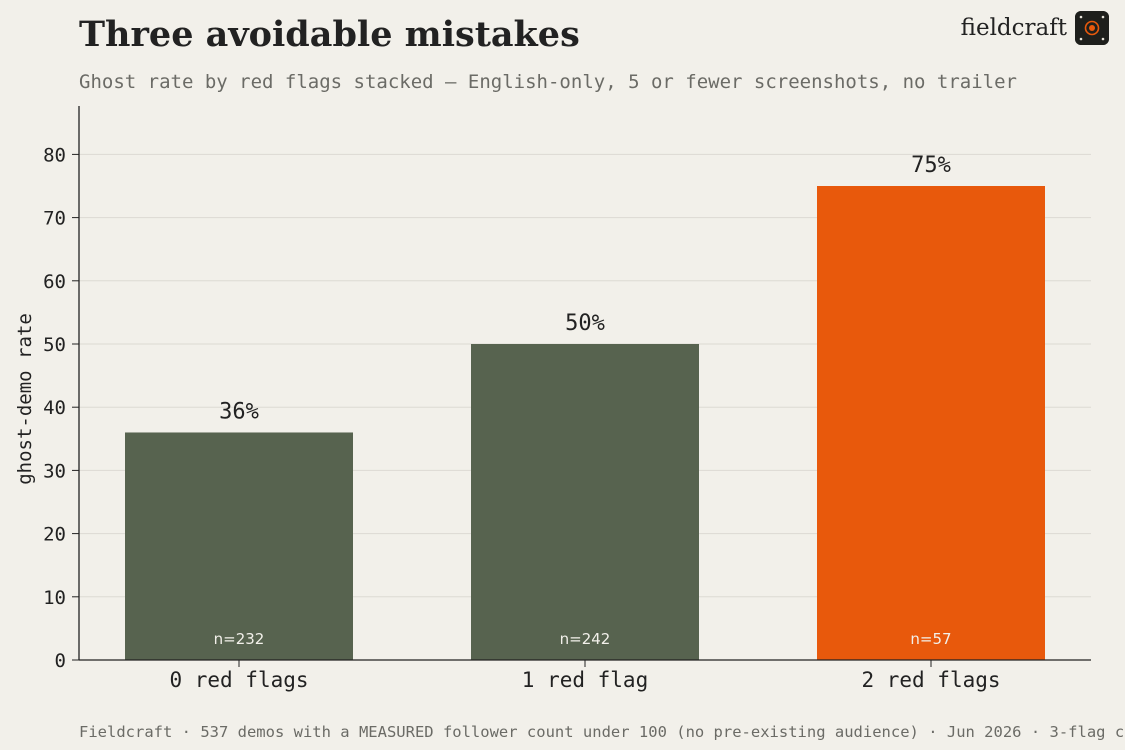 The width and height of the screenshot is (1125, 750). I want to click on y-tick-label: 0, so click(60, 661).